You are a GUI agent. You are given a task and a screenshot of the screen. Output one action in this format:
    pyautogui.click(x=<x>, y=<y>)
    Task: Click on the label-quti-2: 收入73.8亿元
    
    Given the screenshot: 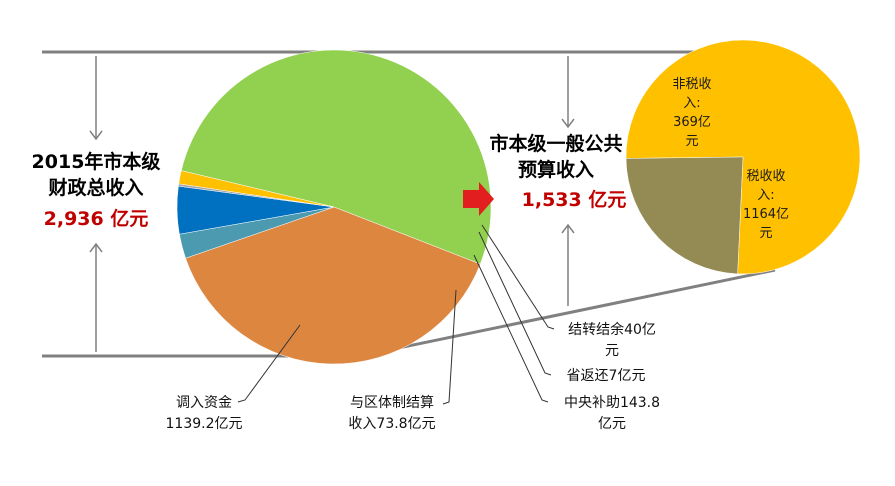 What is the action you would take?
    pyautogui.click(x=391, y=424)
    